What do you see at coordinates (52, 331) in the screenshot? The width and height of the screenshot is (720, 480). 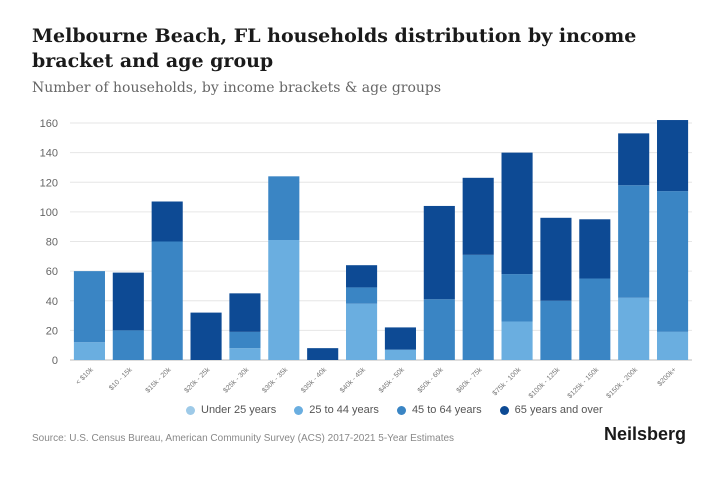 I see `y-tick-label: 20` at bounding box center [52, 331].